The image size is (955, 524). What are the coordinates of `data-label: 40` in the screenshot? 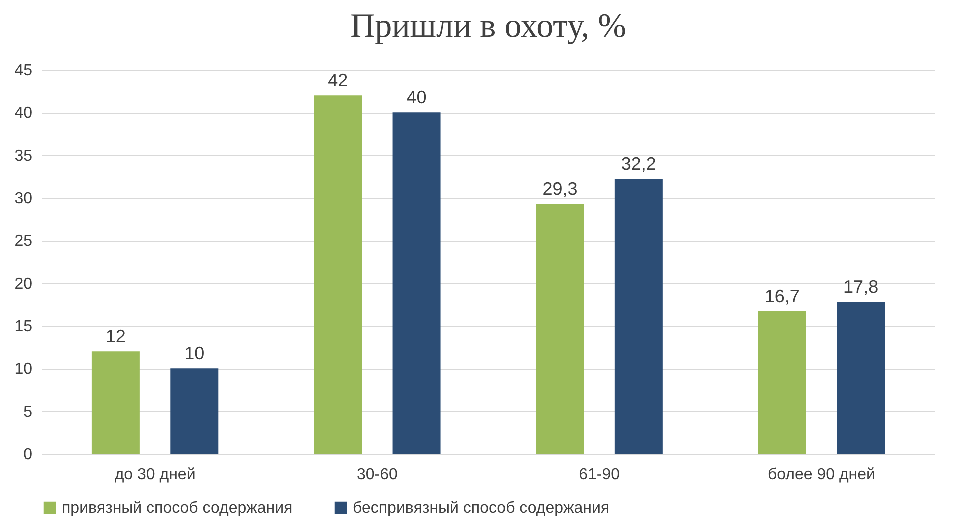 It's located at (416, 98).